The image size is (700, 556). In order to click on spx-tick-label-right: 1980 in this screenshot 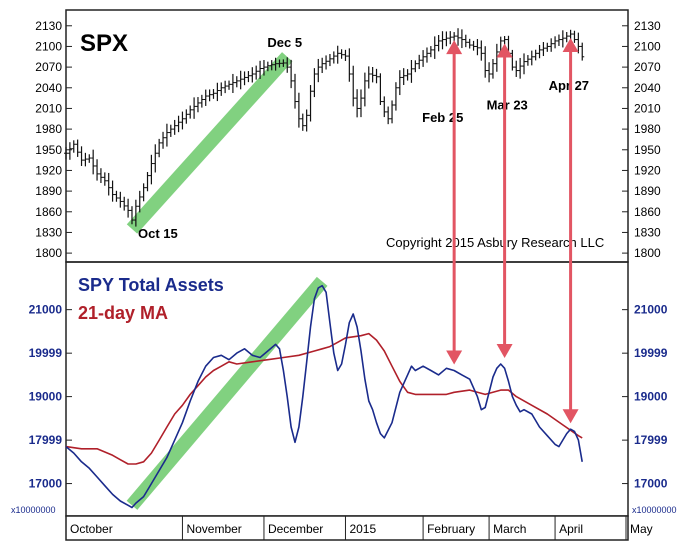, I will do `click(647, 129)`.